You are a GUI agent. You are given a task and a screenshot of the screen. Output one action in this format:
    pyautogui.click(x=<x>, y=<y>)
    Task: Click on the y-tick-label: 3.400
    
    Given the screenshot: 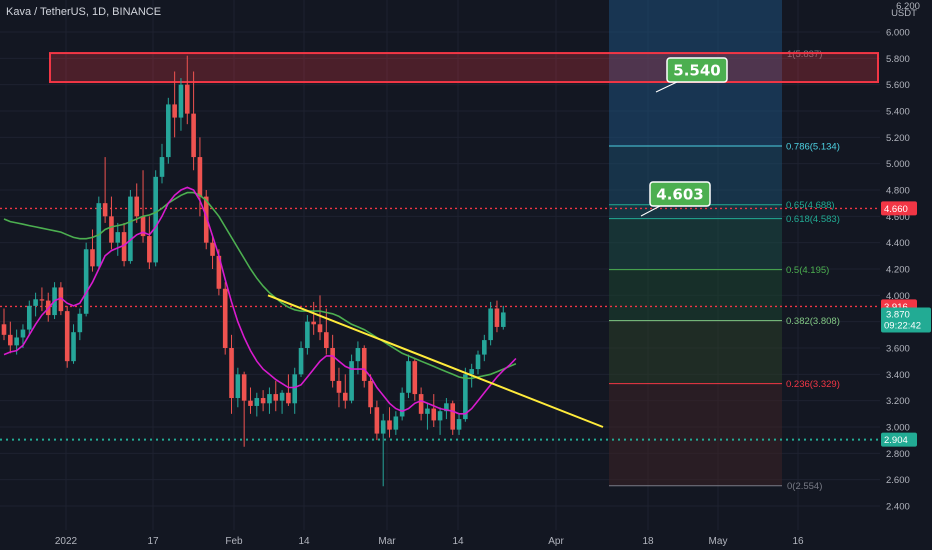 What is the action you would take?
    pyautogui.click(x=898, y=375)
    